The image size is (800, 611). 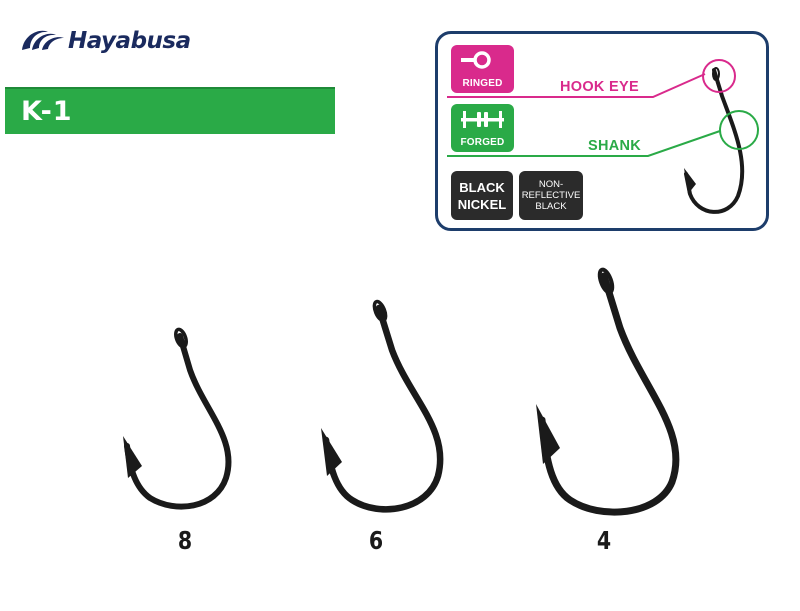 What do you see at coordinates (482, 83) in the screenshot?
I see `ringed-label: RINGED` at bounding box center [482, 83].